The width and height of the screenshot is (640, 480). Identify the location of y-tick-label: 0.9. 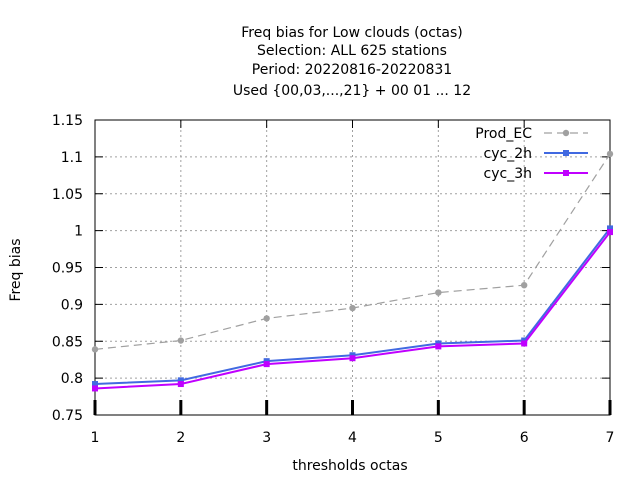
(72, 305).